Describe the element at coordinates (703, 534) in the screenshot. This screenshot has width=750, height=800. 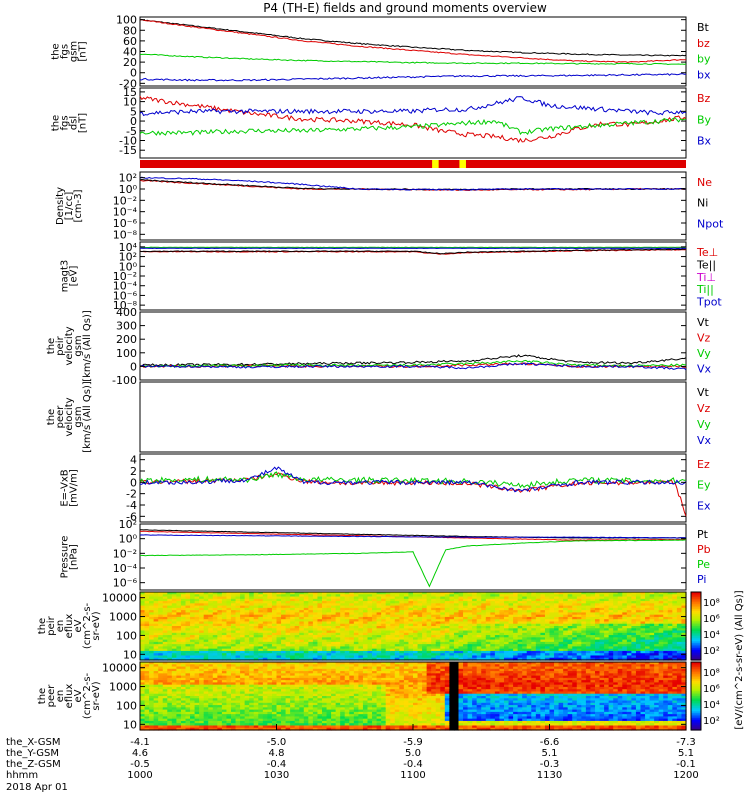
I see `legend-entry: Pt` at that location.